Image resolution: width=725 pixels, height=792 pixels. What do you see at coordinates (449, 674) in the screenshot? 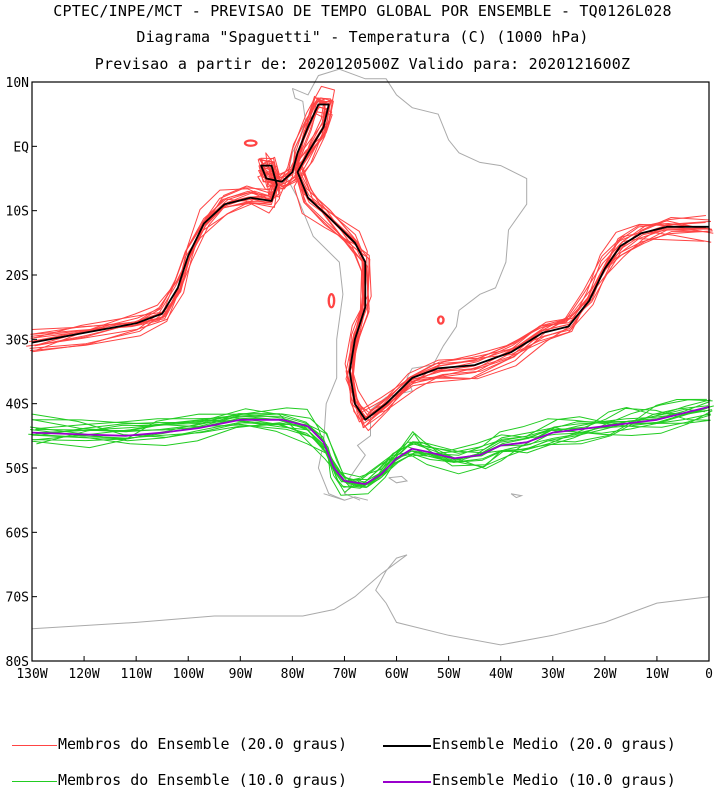
I see `x-tick-label: 50W` at bounding box center [449, 674].